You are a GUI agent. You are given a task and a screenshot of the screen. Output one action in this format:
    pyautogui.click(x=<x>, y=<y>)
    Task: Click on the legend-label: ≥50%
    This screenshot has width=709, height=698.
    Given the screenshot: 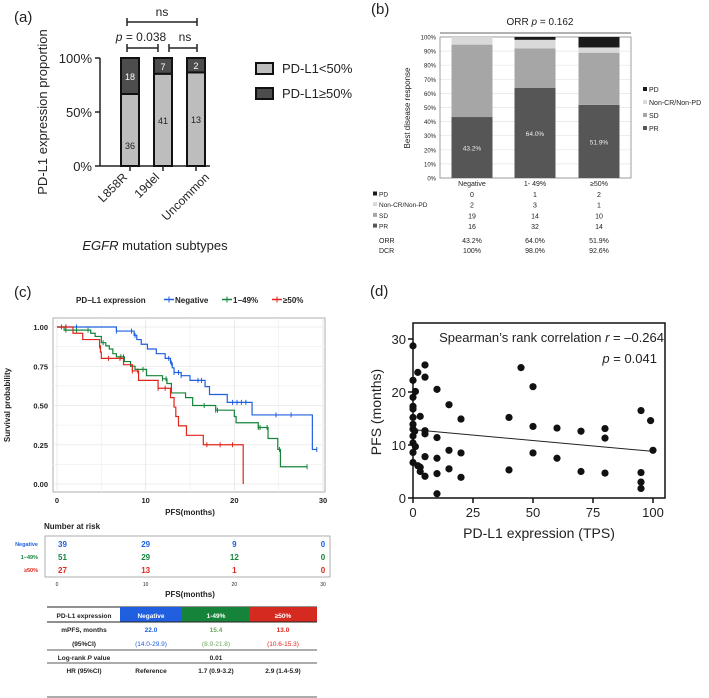 What is the action you would take?
    pyautogui.click(x=293, y=300)
    